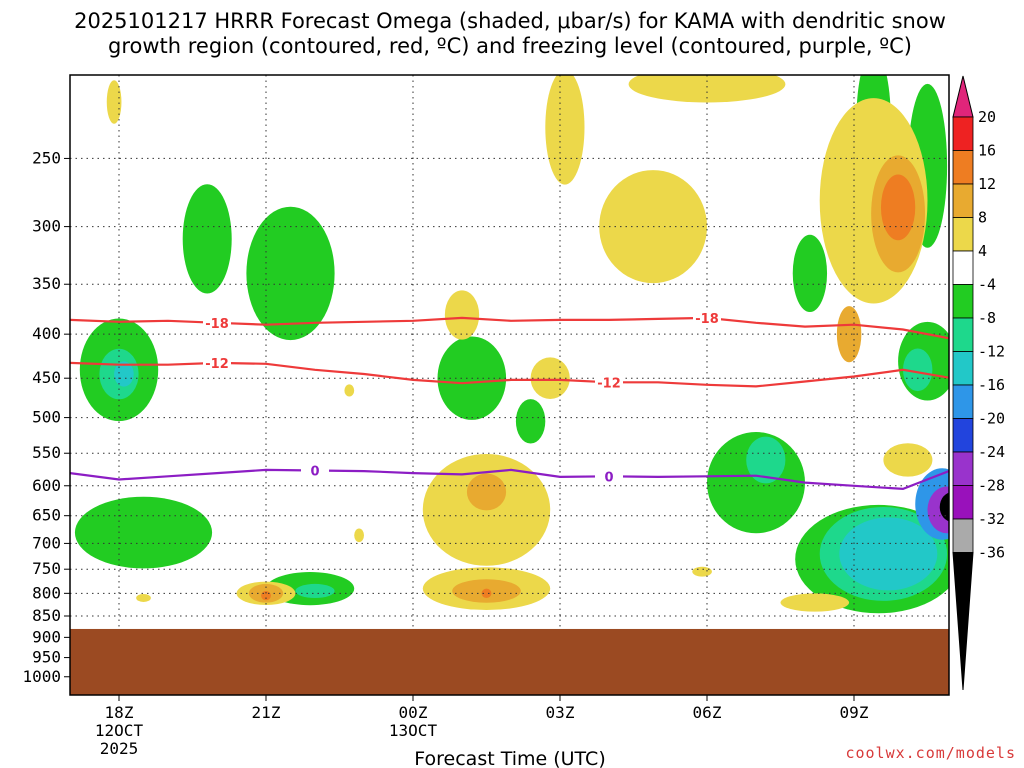 Image resolution: width=1024 pixels, height=768 pixels. What do you see at coordinates (987, 318) in the screenshot?
I see `colorbar-label--8: -8` at bounding box center [987, 318].